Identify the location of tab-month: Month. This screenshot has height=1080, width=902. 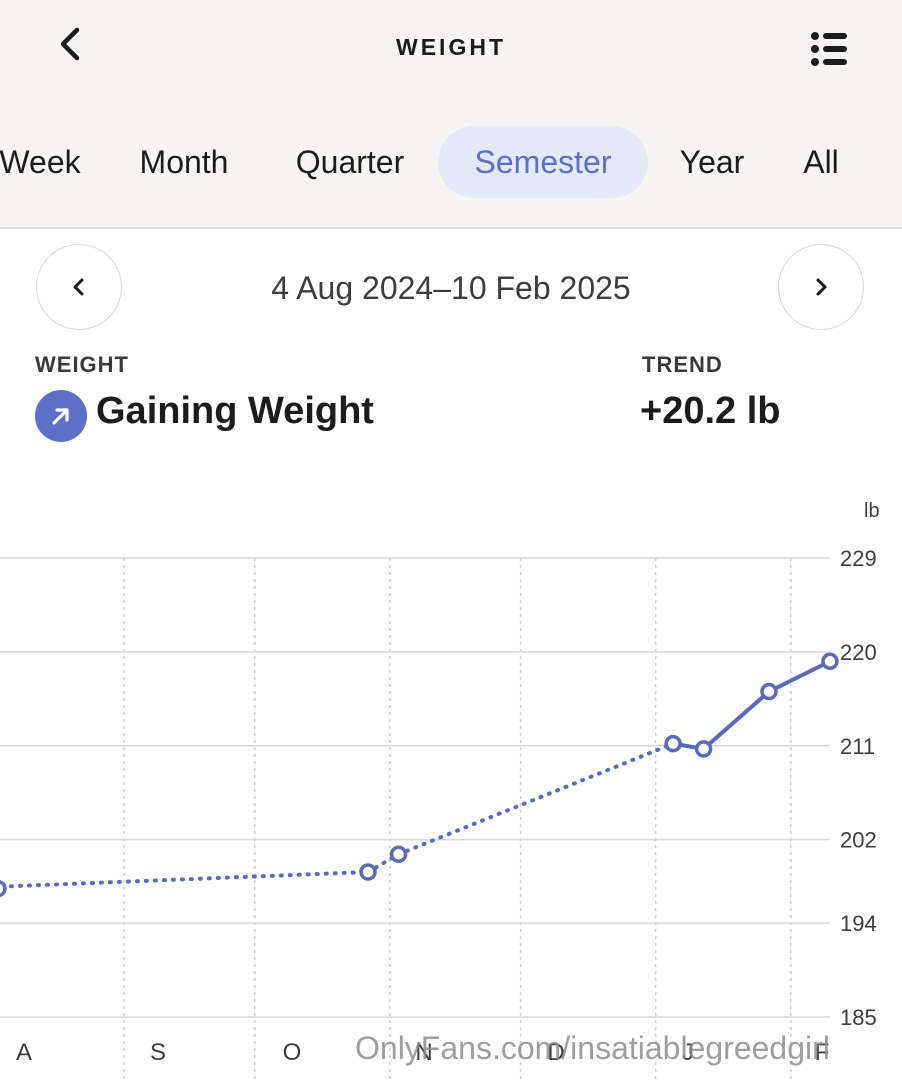
(184, 162).